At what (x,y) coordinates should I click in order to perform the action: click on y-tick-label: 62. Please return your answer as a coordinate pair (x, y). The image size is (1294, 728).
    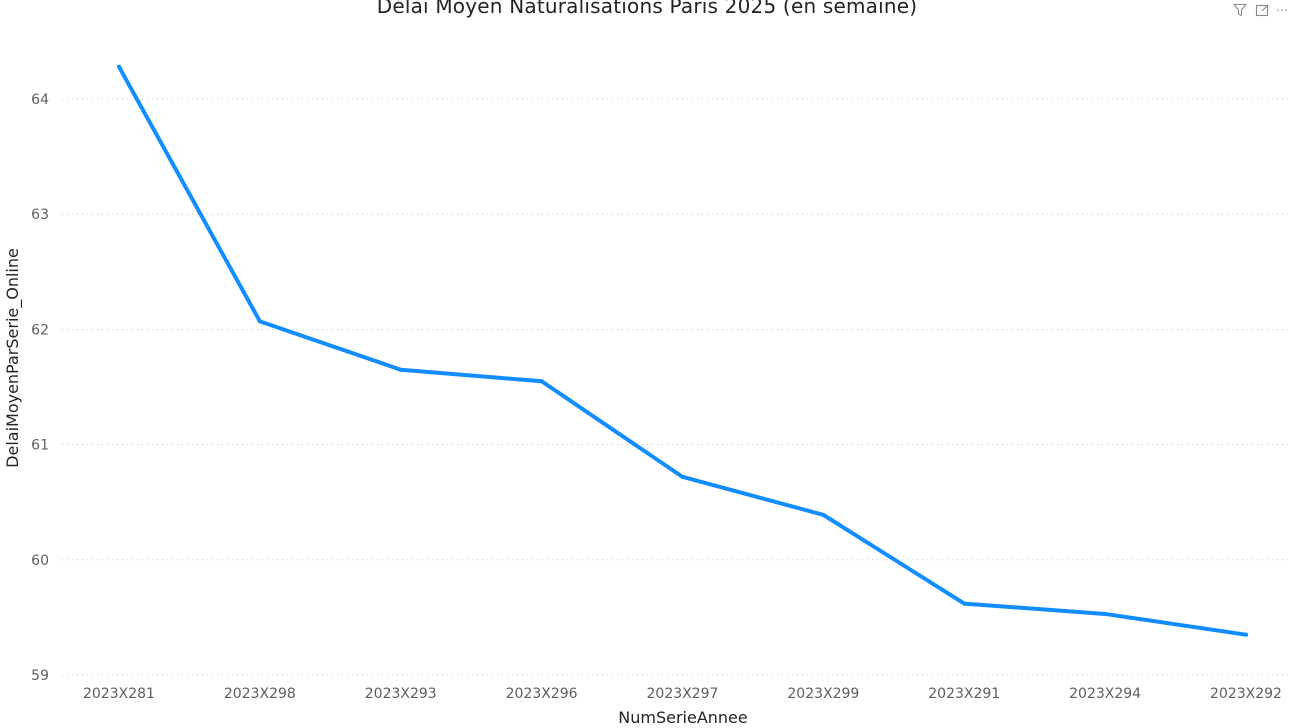
    Looking at the image, I should click on (40, 330).